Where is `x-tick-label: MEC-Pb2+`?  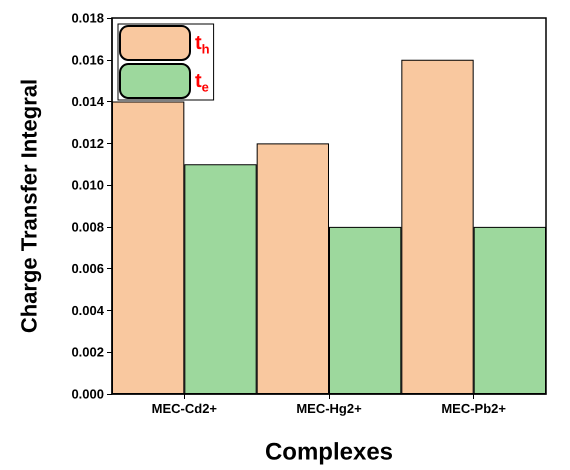
x-tick-label: MEC-Pb2+ is located at coordinates (473, 408).